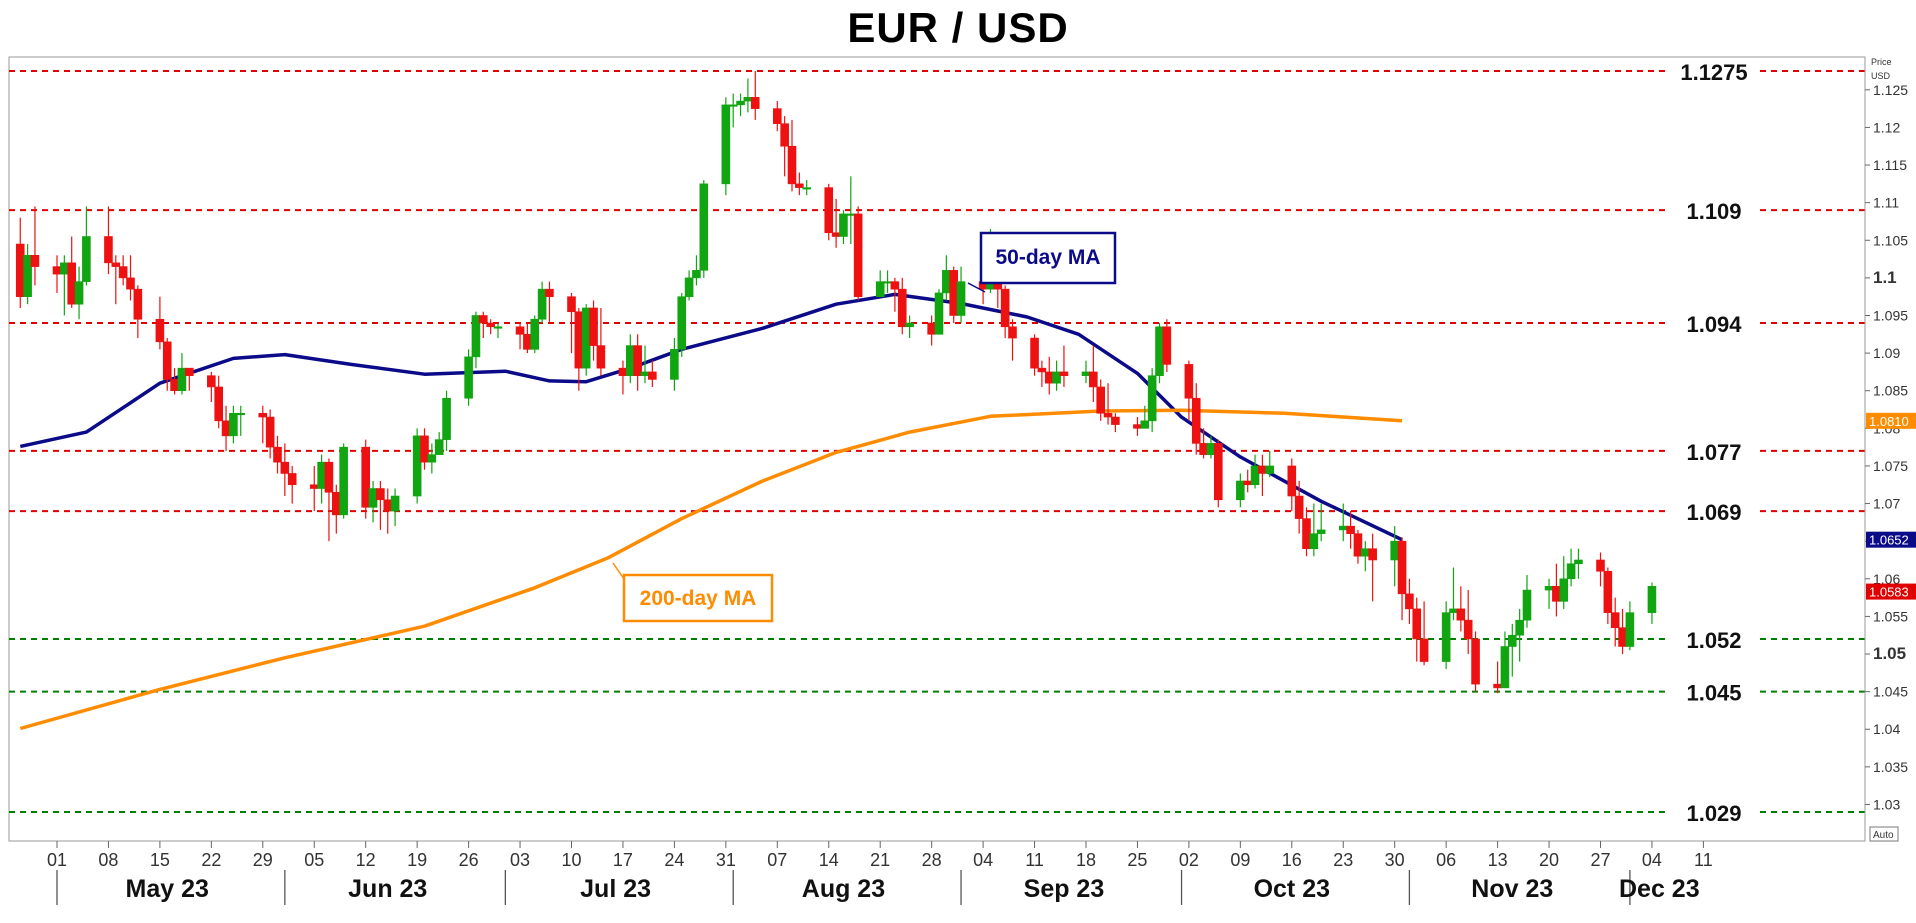  Describe the element at coordinates (777, 860) in the screenshot. I see `x-tick-label: 07` at that location.